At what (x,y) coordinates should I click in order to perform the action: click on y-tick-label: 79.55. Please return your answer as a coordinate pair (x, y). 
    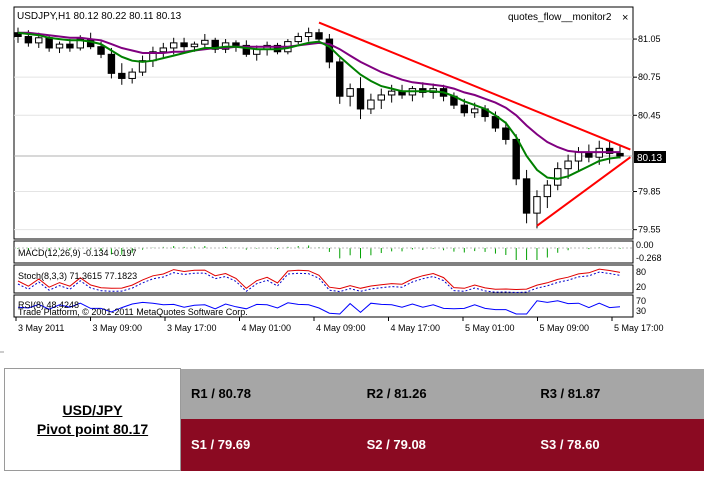
    Looking at the image, I should click on (649, 230).